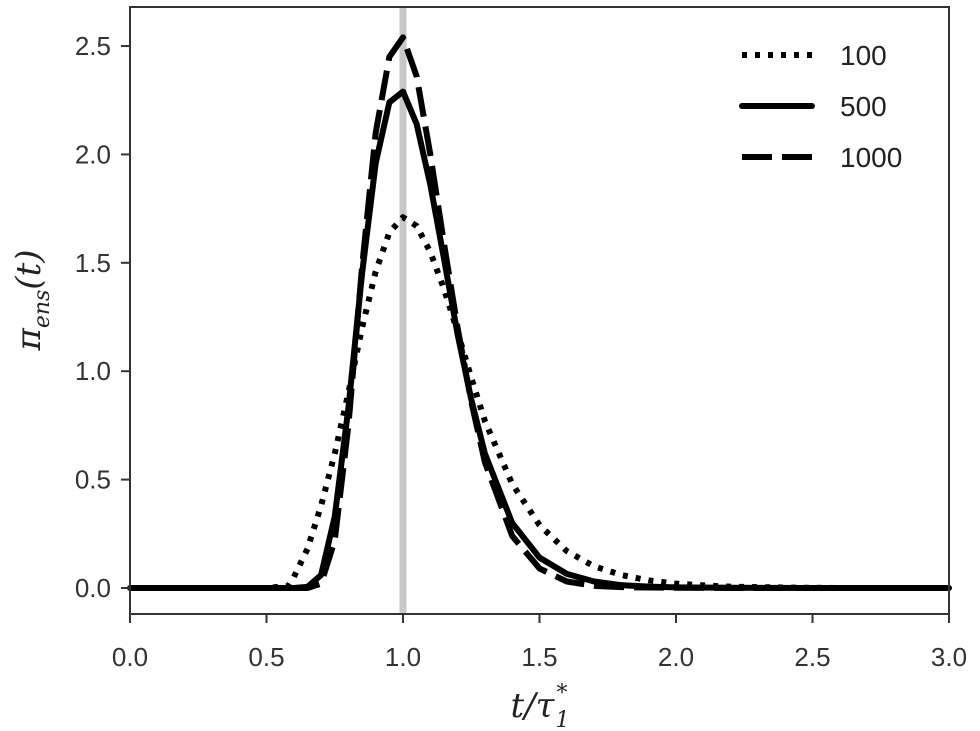 The image size is (980, 731). What do you see at coordinates (29, 269) in the screenshot?
I see `y-axis-label-suffix: (t)` at bounding box center [29, 269].